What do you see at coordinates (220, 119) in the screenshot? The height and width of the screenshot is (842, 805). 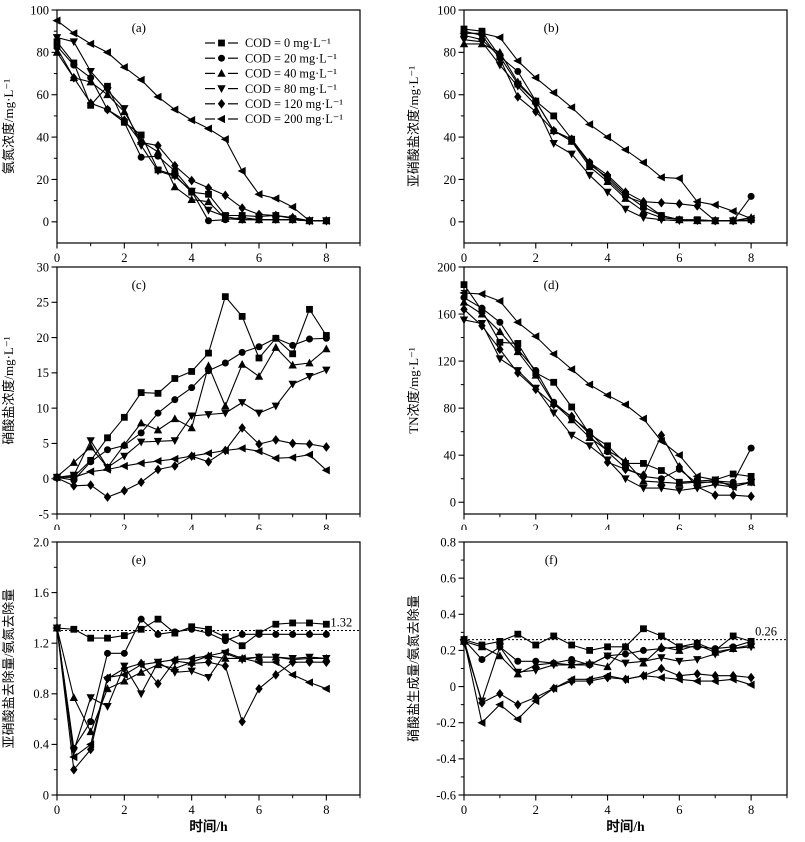 I see `triangle-left-legend-marker` at bounding box center [220, 119].